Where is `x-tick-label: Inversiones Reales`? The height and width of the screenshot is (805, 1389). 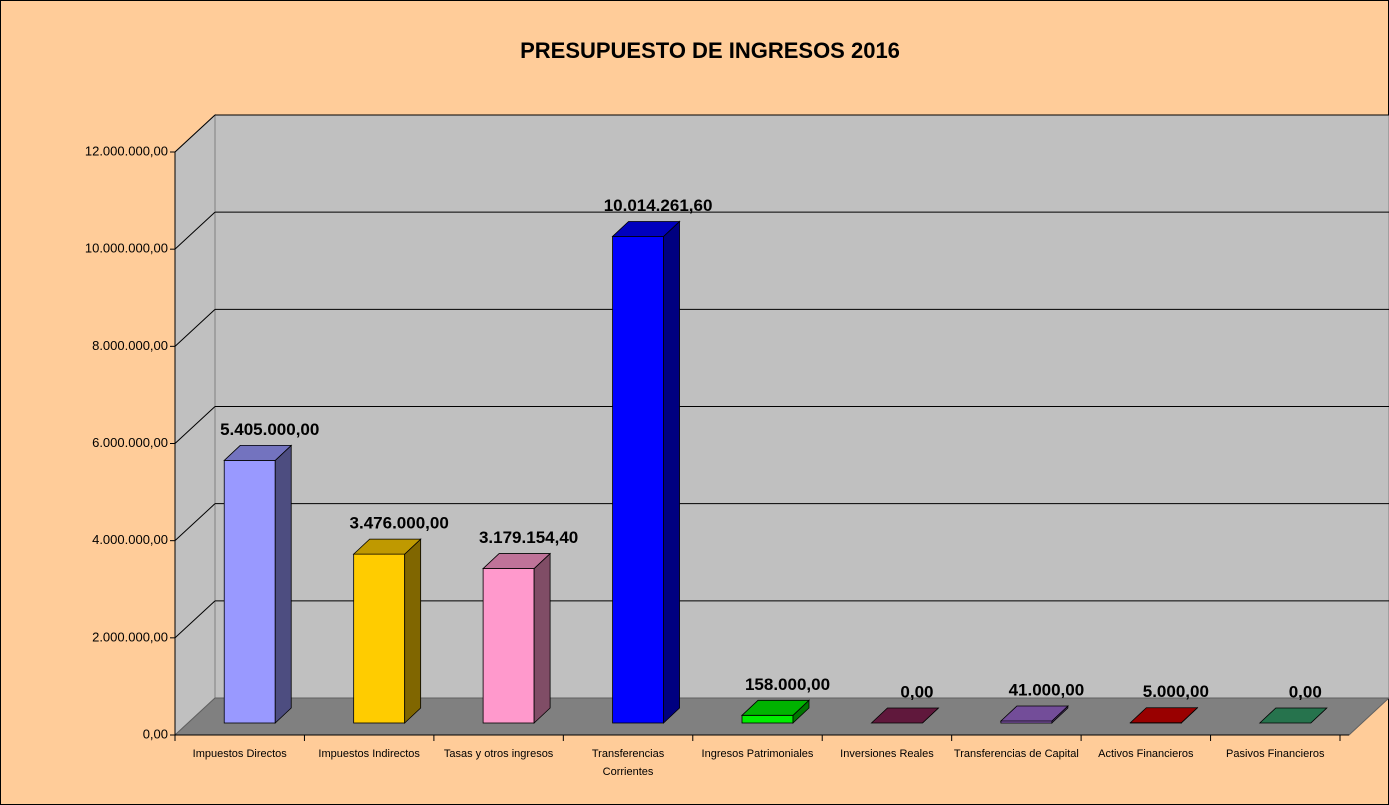
x-tick-label: Inversiones Reales is located at coordinates (887, 754).